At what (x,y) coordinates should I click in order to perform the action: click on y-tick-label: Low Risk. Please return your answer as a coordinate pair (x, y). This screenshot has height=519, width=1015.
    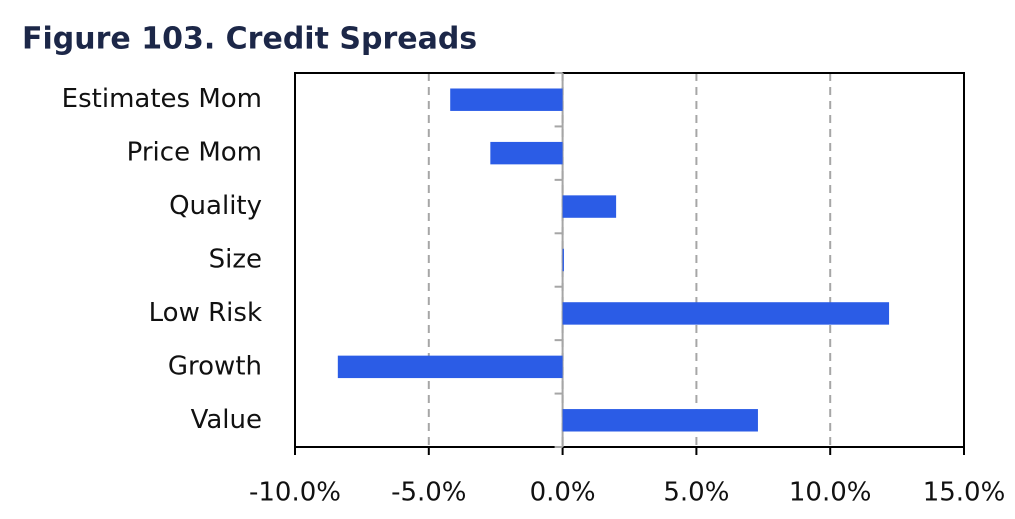
    Looking at the image, I should click on (205, 313).